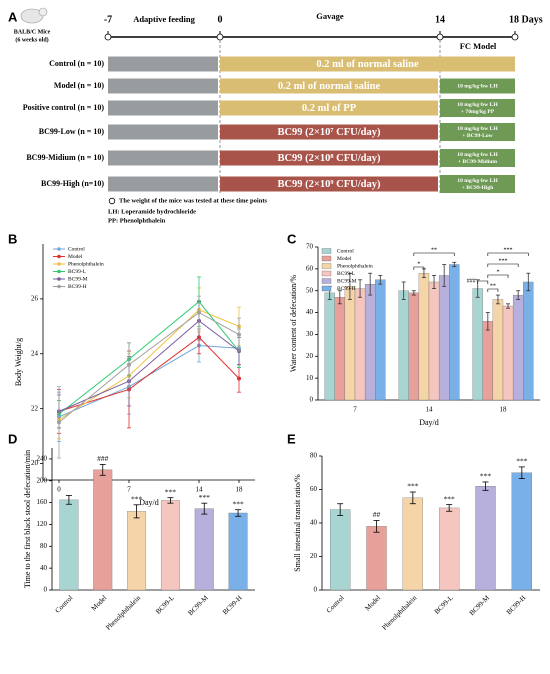 The width and height of the screenshot is (550, 674). Describe the element at coordinates (220, 19) in the screenshot. I see `timeline-label: 0` at that location.